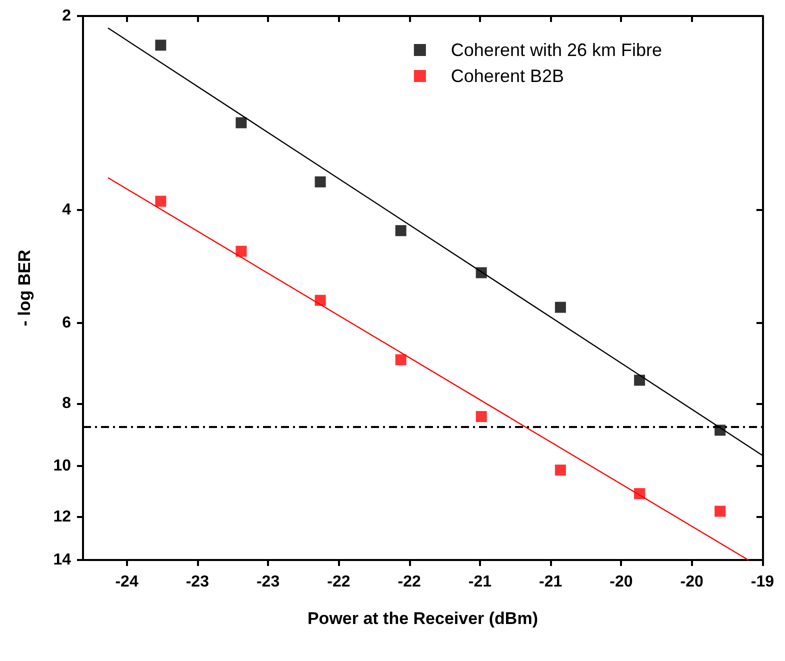 The width and height of the screenshot is (785, 661). What do you see at coordinates (62, 465) in the screenshot?
I see `y-tick-label: 10` at bounding box center [62, 465].